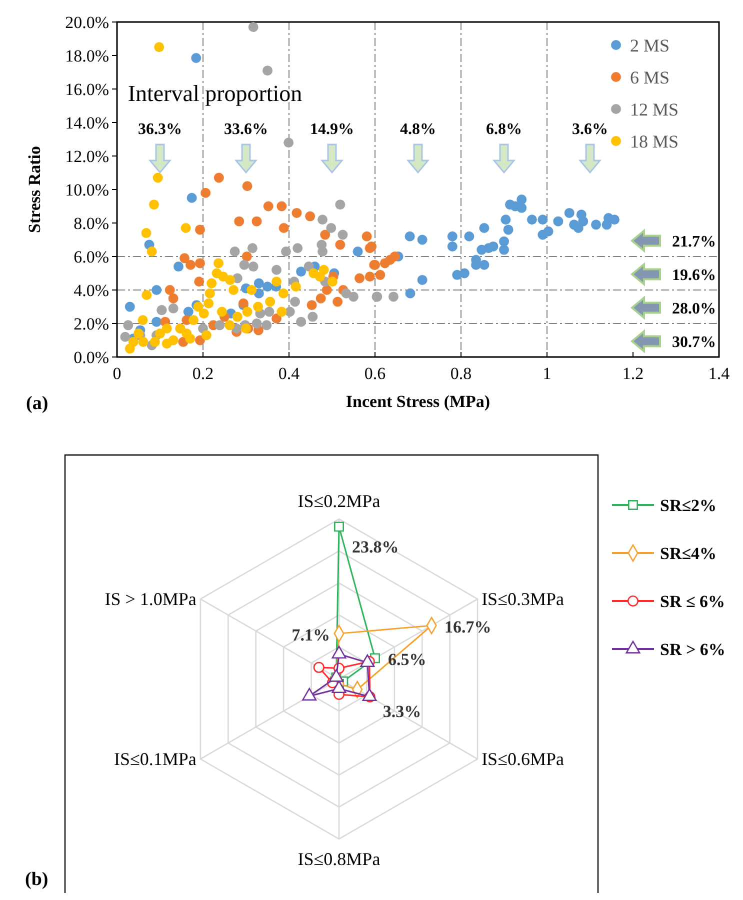 This screenshot has height=900, width=743. I want to click on annotation: Interval proportion, so click(215, 93).